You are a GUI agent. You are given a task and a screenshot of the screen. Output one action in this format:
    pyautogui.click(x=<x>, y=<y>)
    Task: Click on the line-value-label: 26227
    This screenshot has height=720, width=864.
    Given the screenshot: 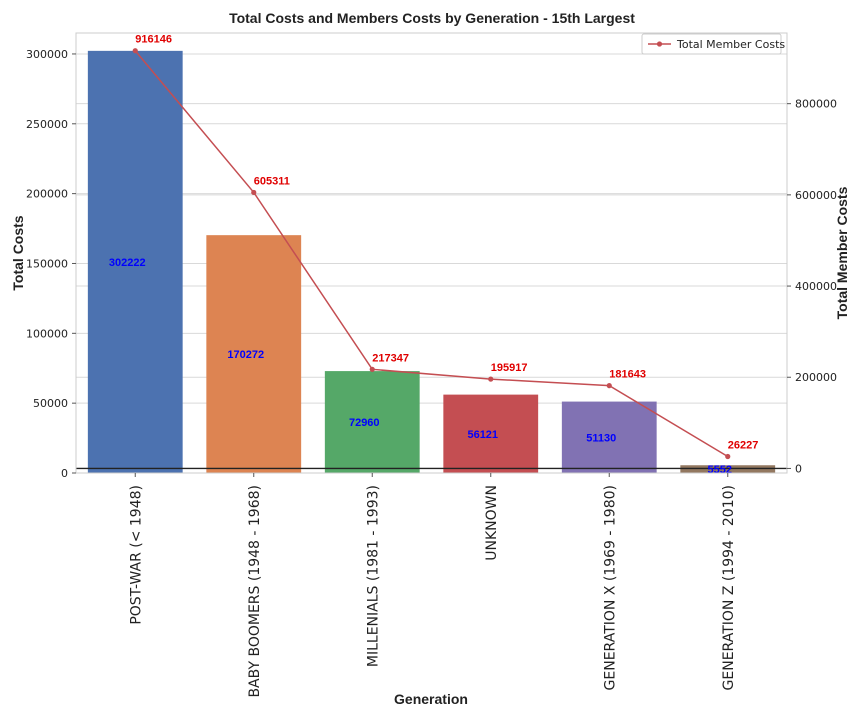 What is the action you would take?
    pyautogui.click(x=743, y=445)
    